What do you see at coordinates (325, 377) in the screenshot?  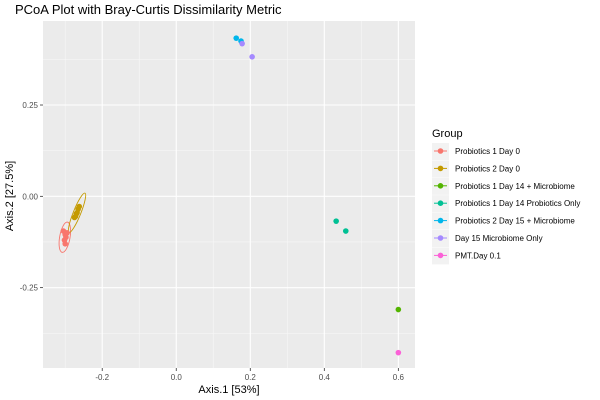 I see `x-tick-label: 0.4` at bounding box center [325, 377].